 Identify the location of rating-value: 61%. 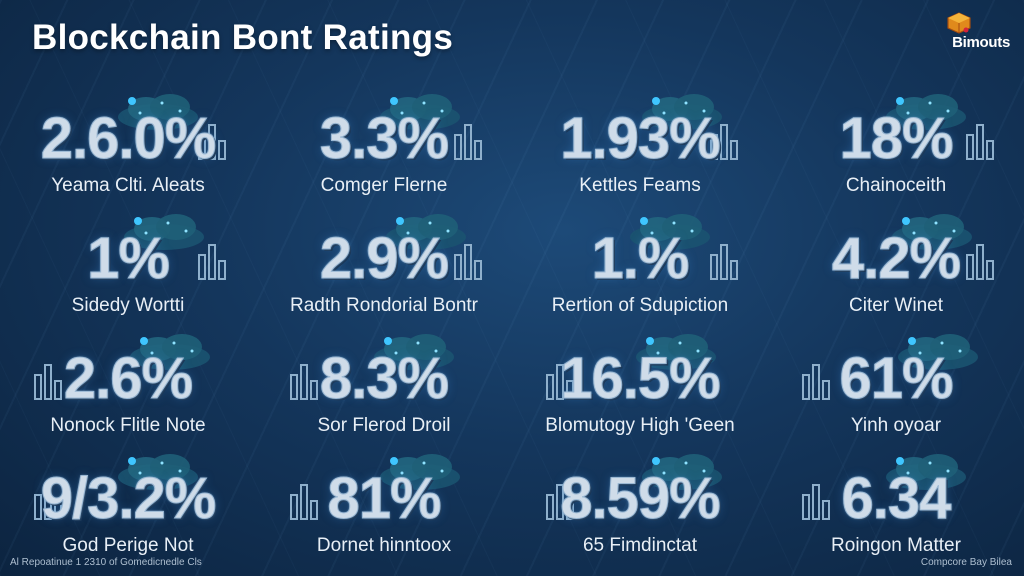
(896, 379).